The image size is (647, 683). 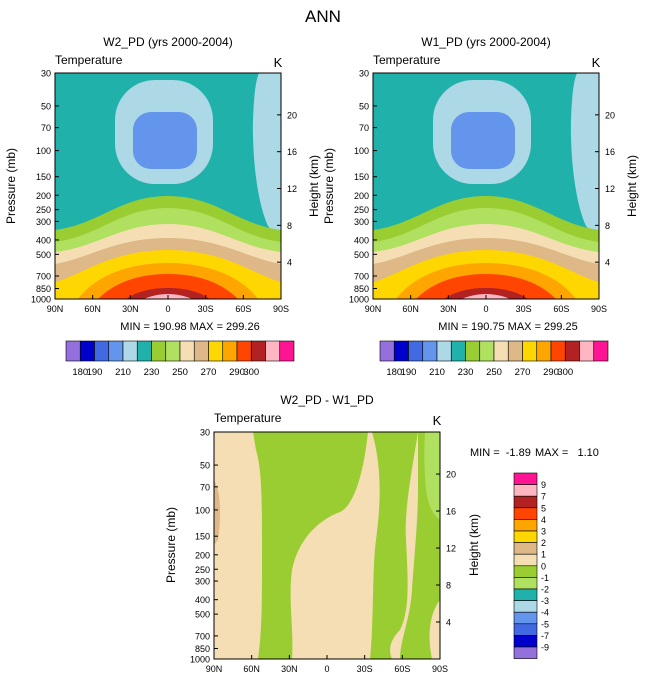 What do you see at coordinates (130, 309) in the screenshot?
I see `x-tick-label: 30N` at bounding box center [130, 309].